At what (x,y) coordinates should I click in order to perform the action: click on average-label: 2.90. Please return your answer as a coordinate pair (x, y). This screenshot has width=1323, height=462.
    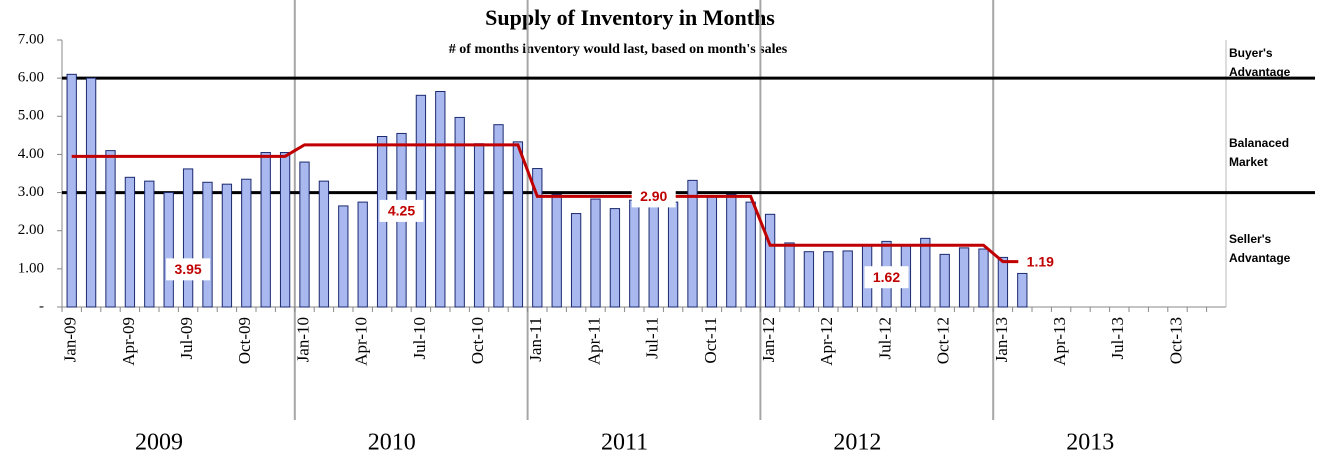
    Looking at the image, I should click on (653, 196).